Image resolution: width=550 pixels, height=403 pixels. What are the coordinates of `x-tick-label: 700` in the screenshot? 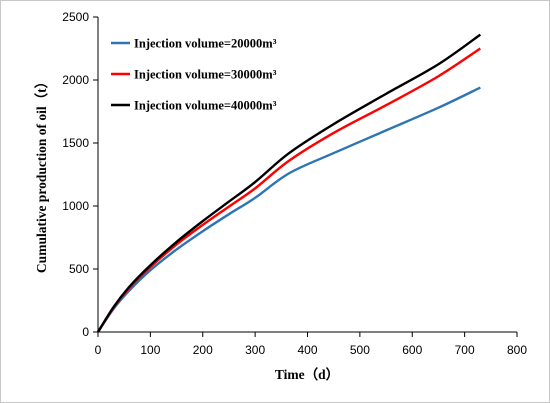 It's located at (465, 350).